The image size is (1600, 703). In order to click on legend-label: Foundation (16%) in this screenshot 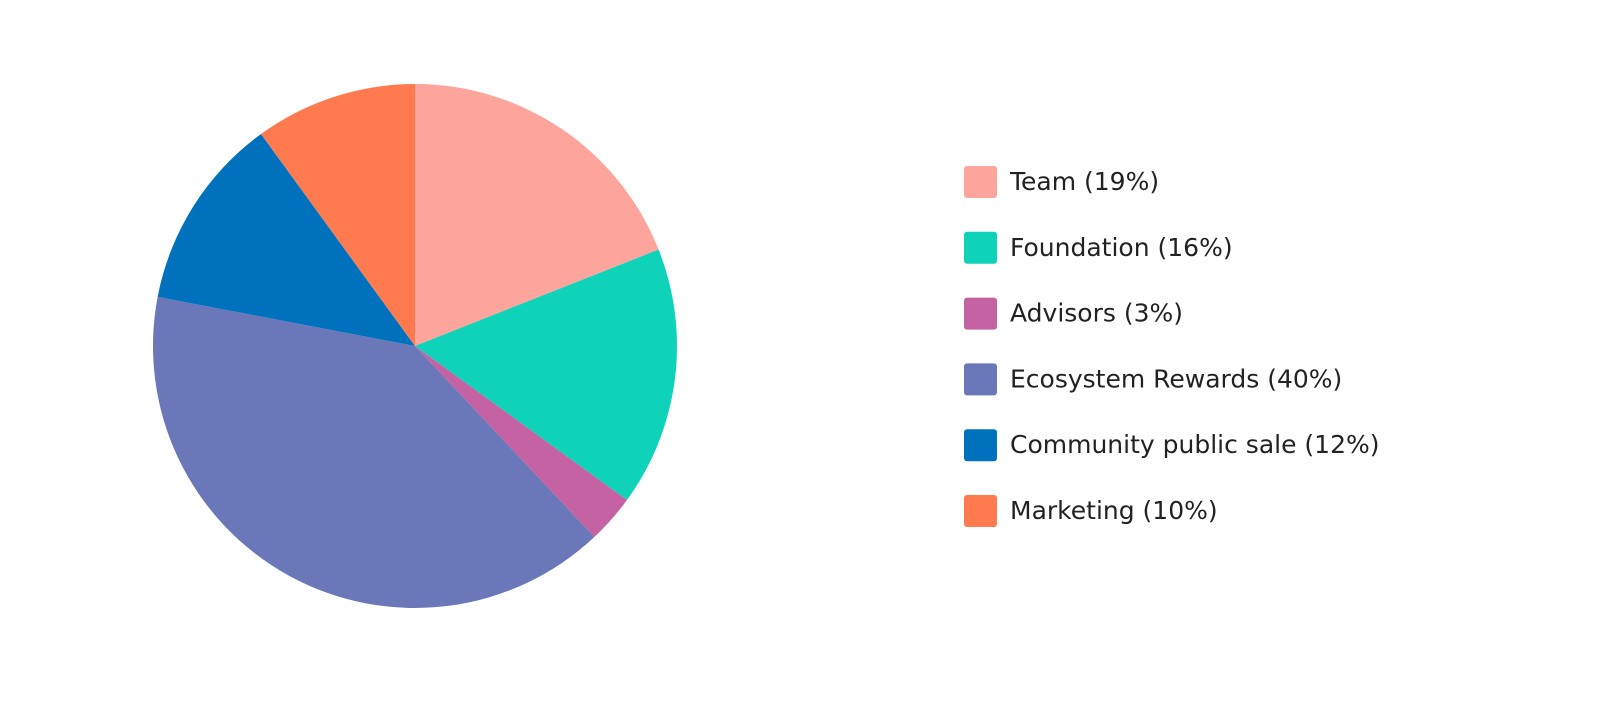, I will do `click(1121, 247)`.